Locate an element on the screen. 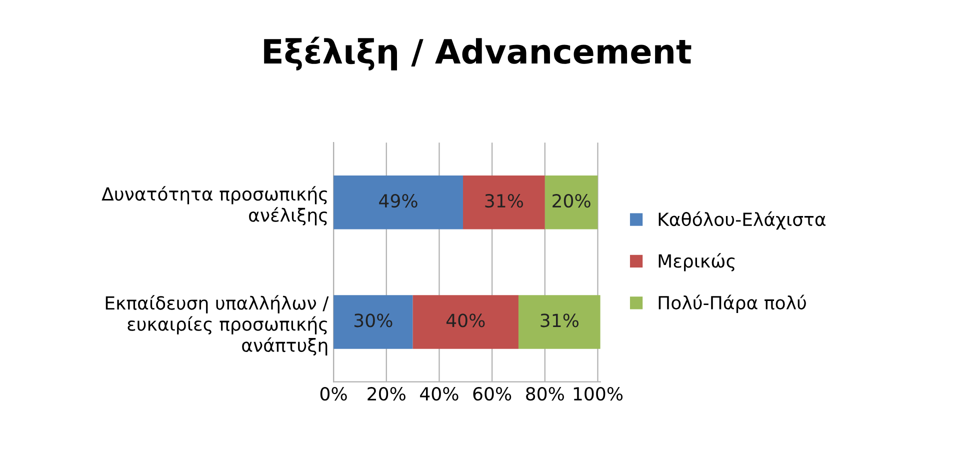 The image size is (953, 460). data-label: 40% is located at coordinates (465, 321).